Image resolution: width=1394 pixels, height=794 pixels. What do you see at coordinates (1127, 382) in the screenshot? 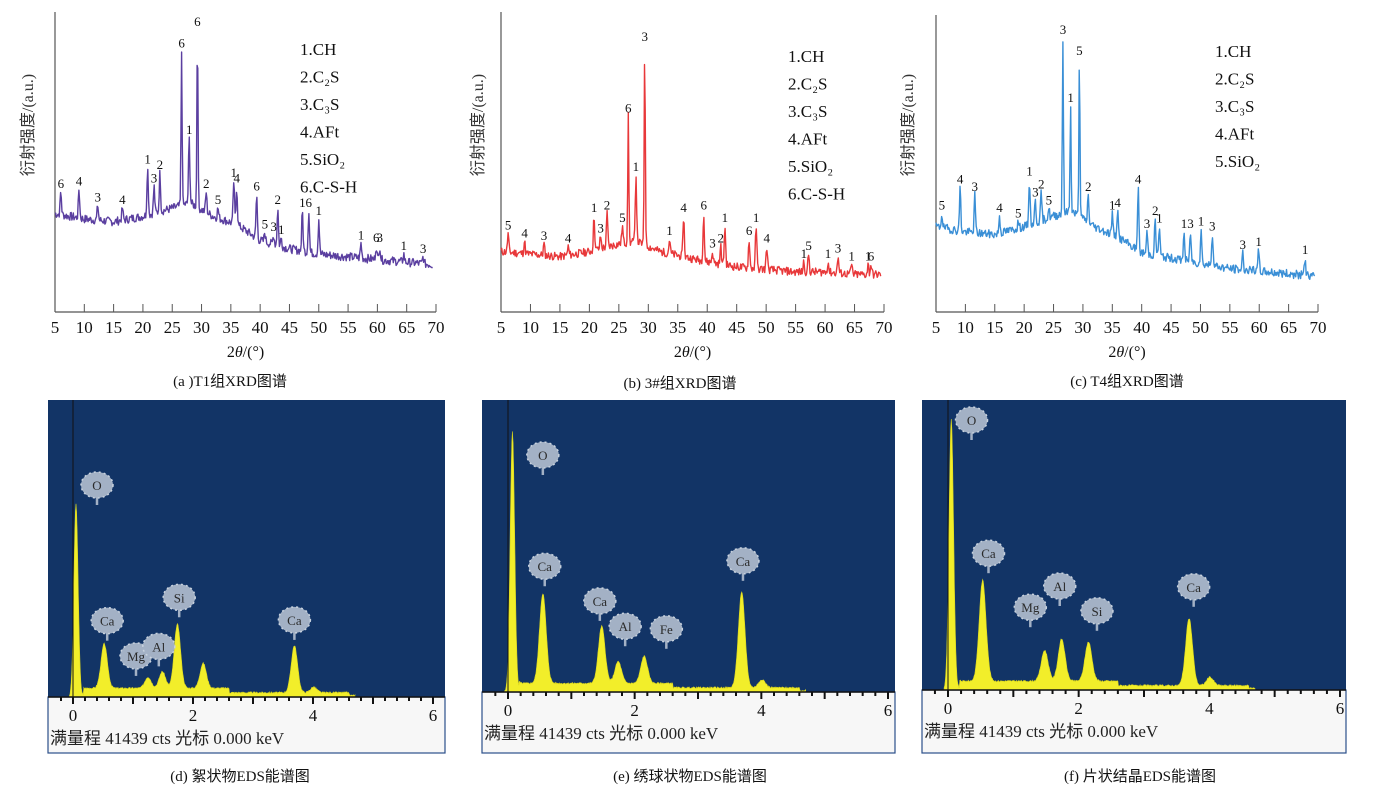
I see `caption-c: (c) T4组XRD图谱` at bounding box center [1127, 382].